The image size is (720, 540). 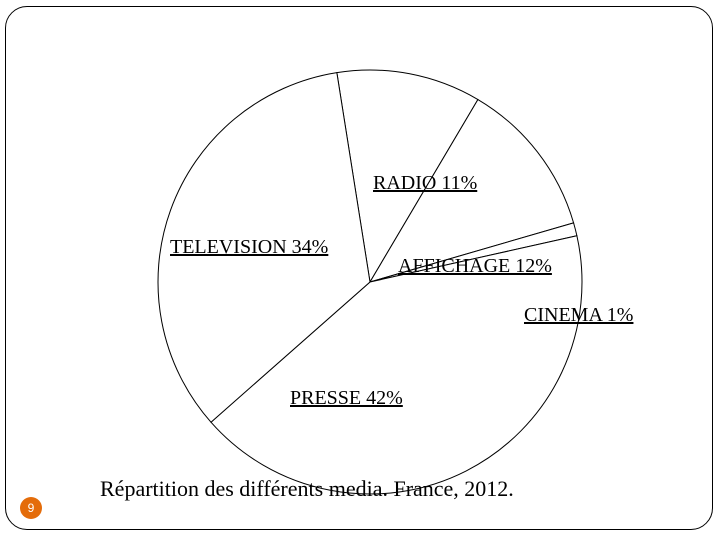 What do you see at coordinates (578, 315) in the screenshot?
I see `slice-label-cinema: CINEMA 1%` at bounding box center [578, 315].